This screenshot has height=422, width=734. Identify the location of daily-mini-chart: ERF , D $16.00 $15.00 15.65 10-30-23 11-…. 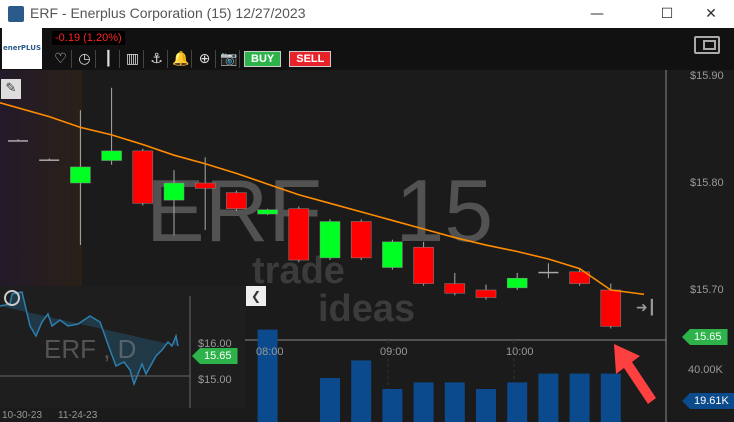
(122, 353).